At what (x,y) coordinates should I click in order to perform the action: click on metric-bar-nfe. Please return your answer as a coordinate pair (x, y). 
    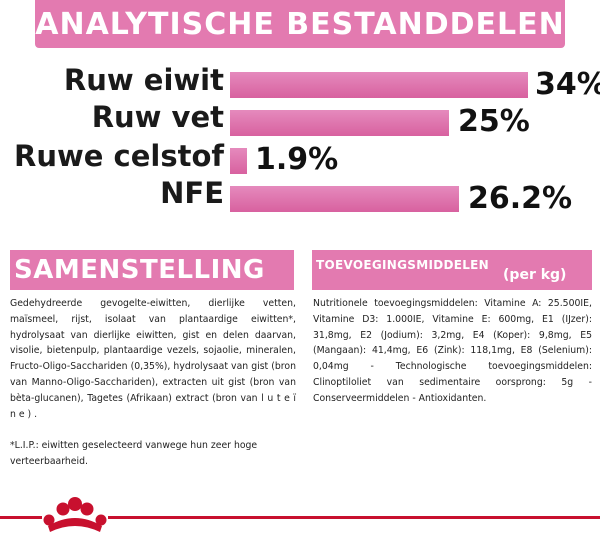
    Looking at the image, I should click on (344, 199).